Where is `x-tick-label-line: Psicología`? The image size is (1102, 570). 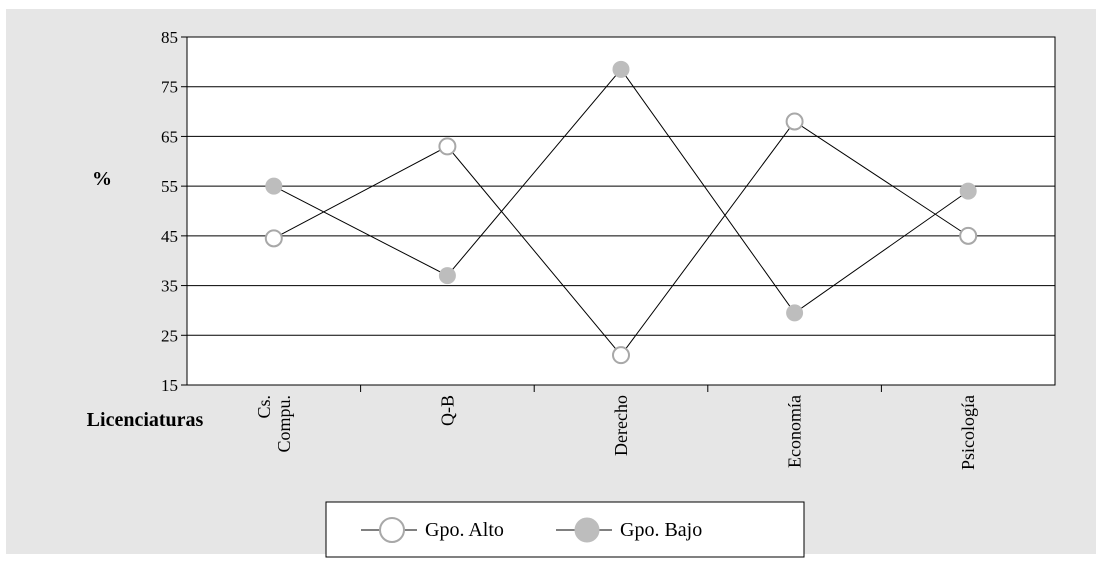 x-tick-label-line: Psicología is located at coordinates (968, 432).